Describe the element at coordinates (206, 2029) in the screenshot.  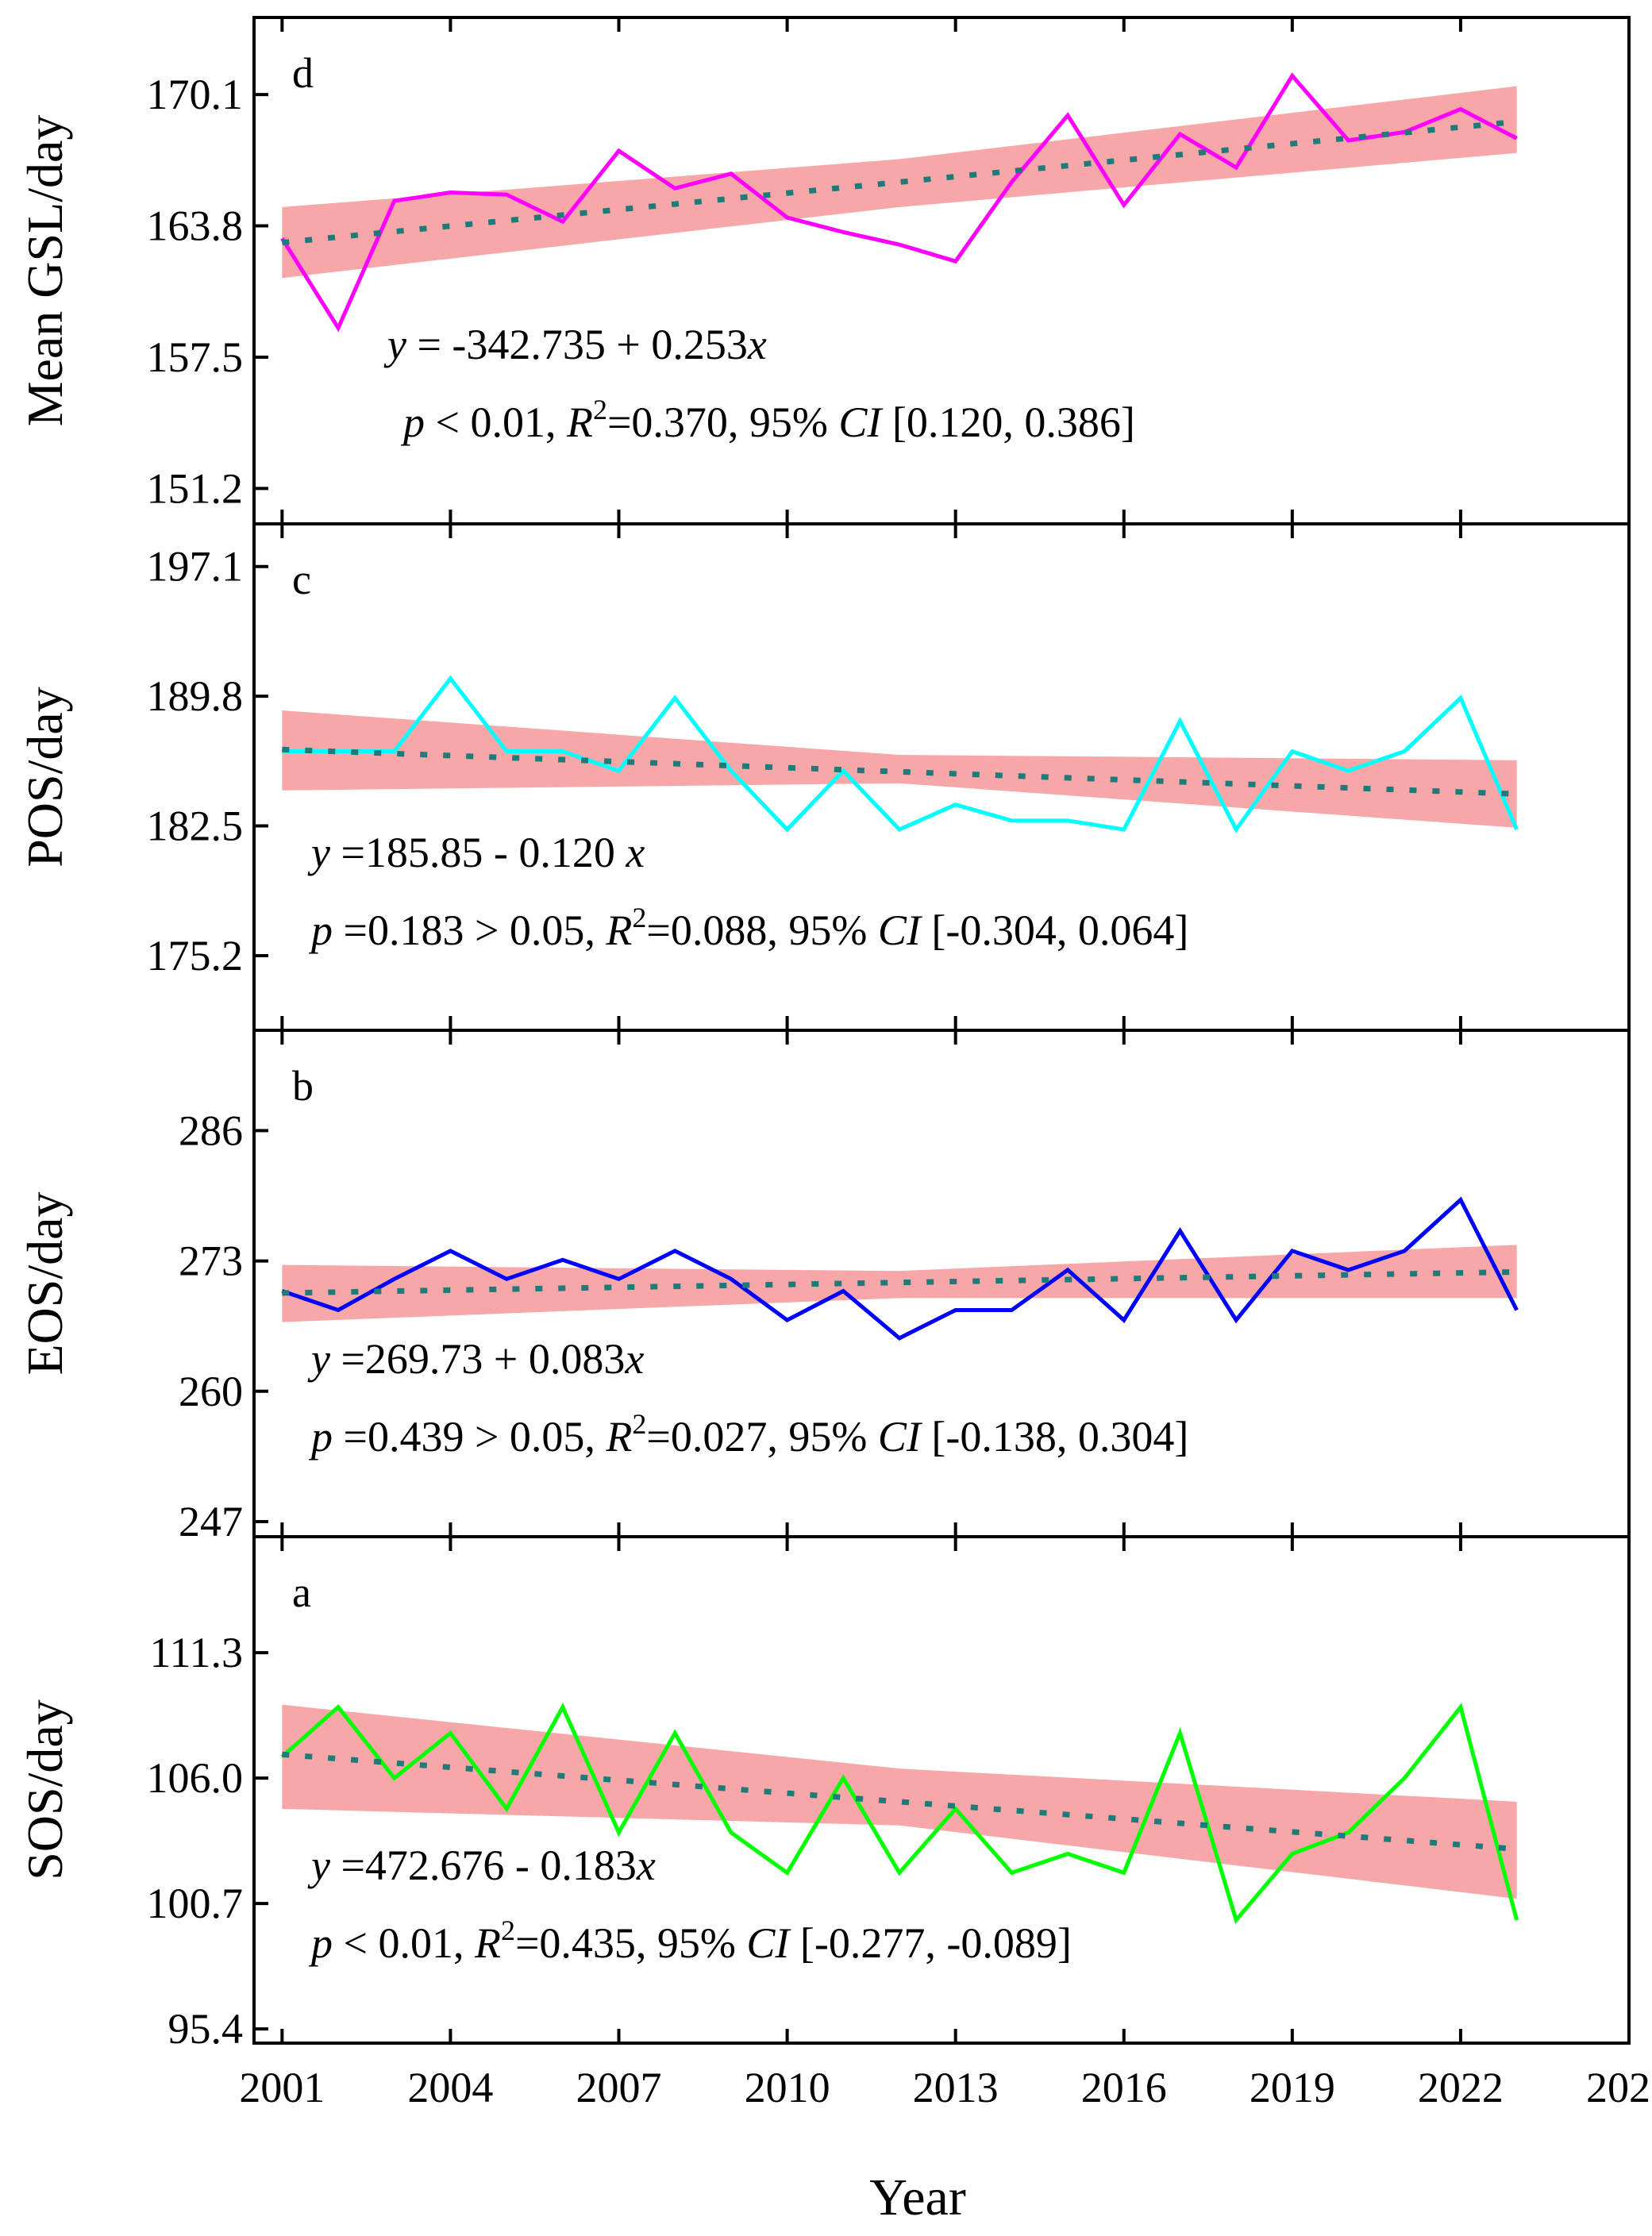
I see `y-tick-label: 95.4` at that location.